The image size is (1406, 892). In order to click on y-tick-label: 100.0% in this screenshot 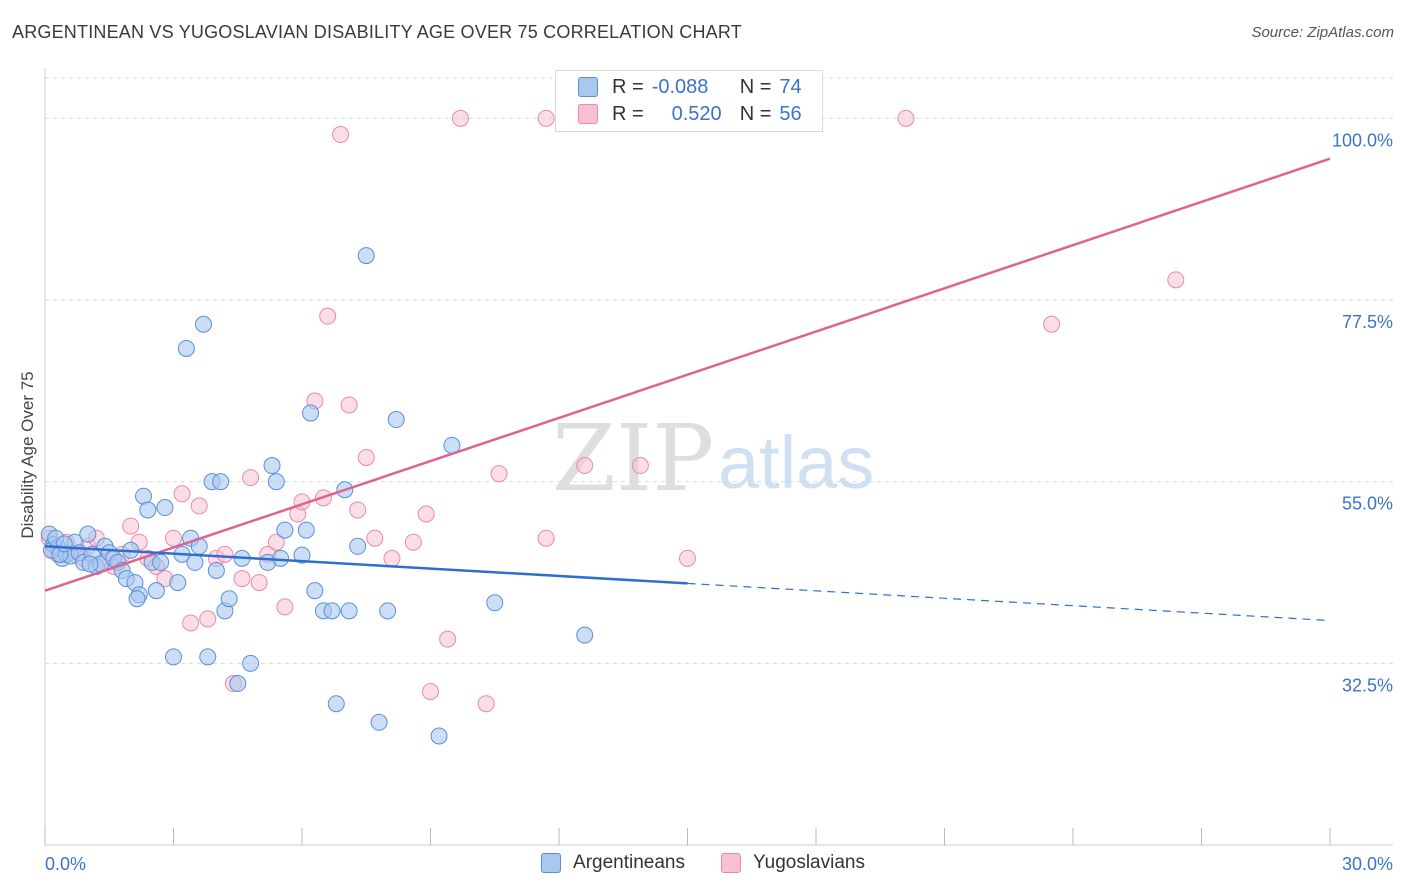, I will do `click(1362, 140)`.